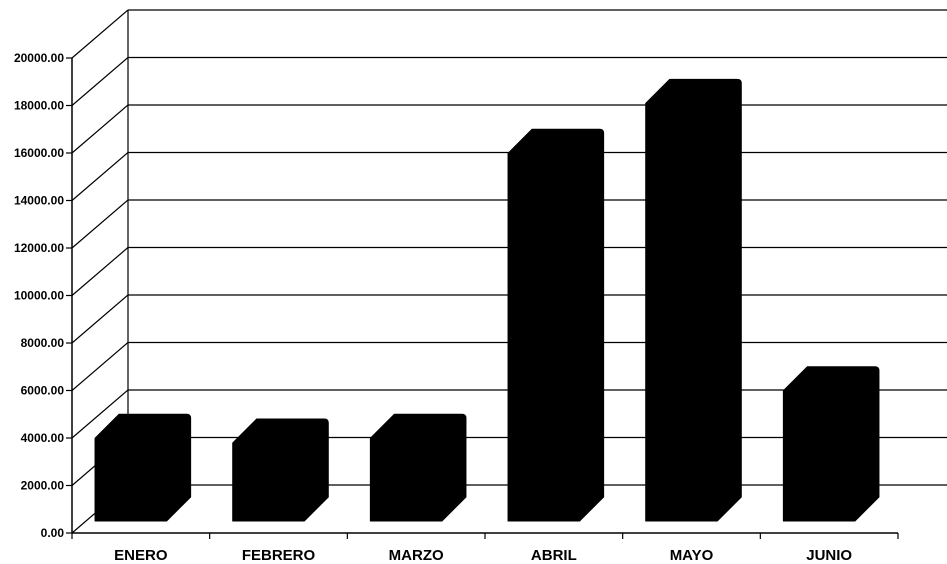  I want to click on y-tick-label: 14000.00, so click(39, 201).